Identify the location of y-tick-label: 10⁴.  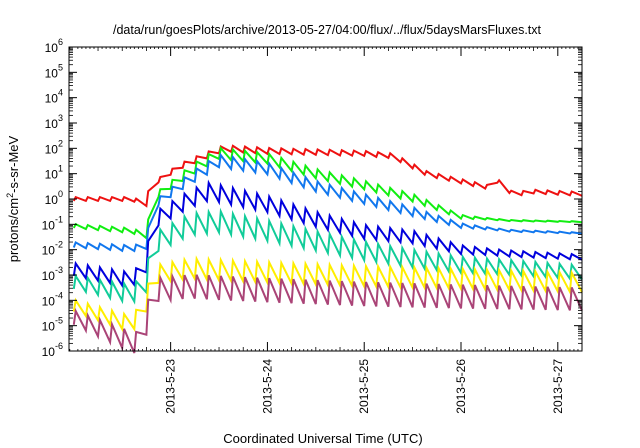
(54, 97).